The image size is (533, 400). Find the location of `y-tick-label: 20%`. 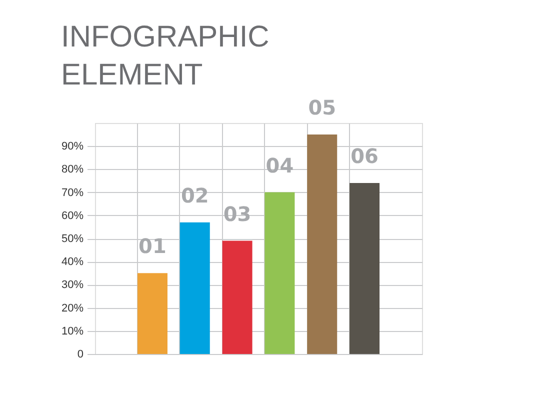

y-tick-label: 20% is located at coordinates (72, 308).